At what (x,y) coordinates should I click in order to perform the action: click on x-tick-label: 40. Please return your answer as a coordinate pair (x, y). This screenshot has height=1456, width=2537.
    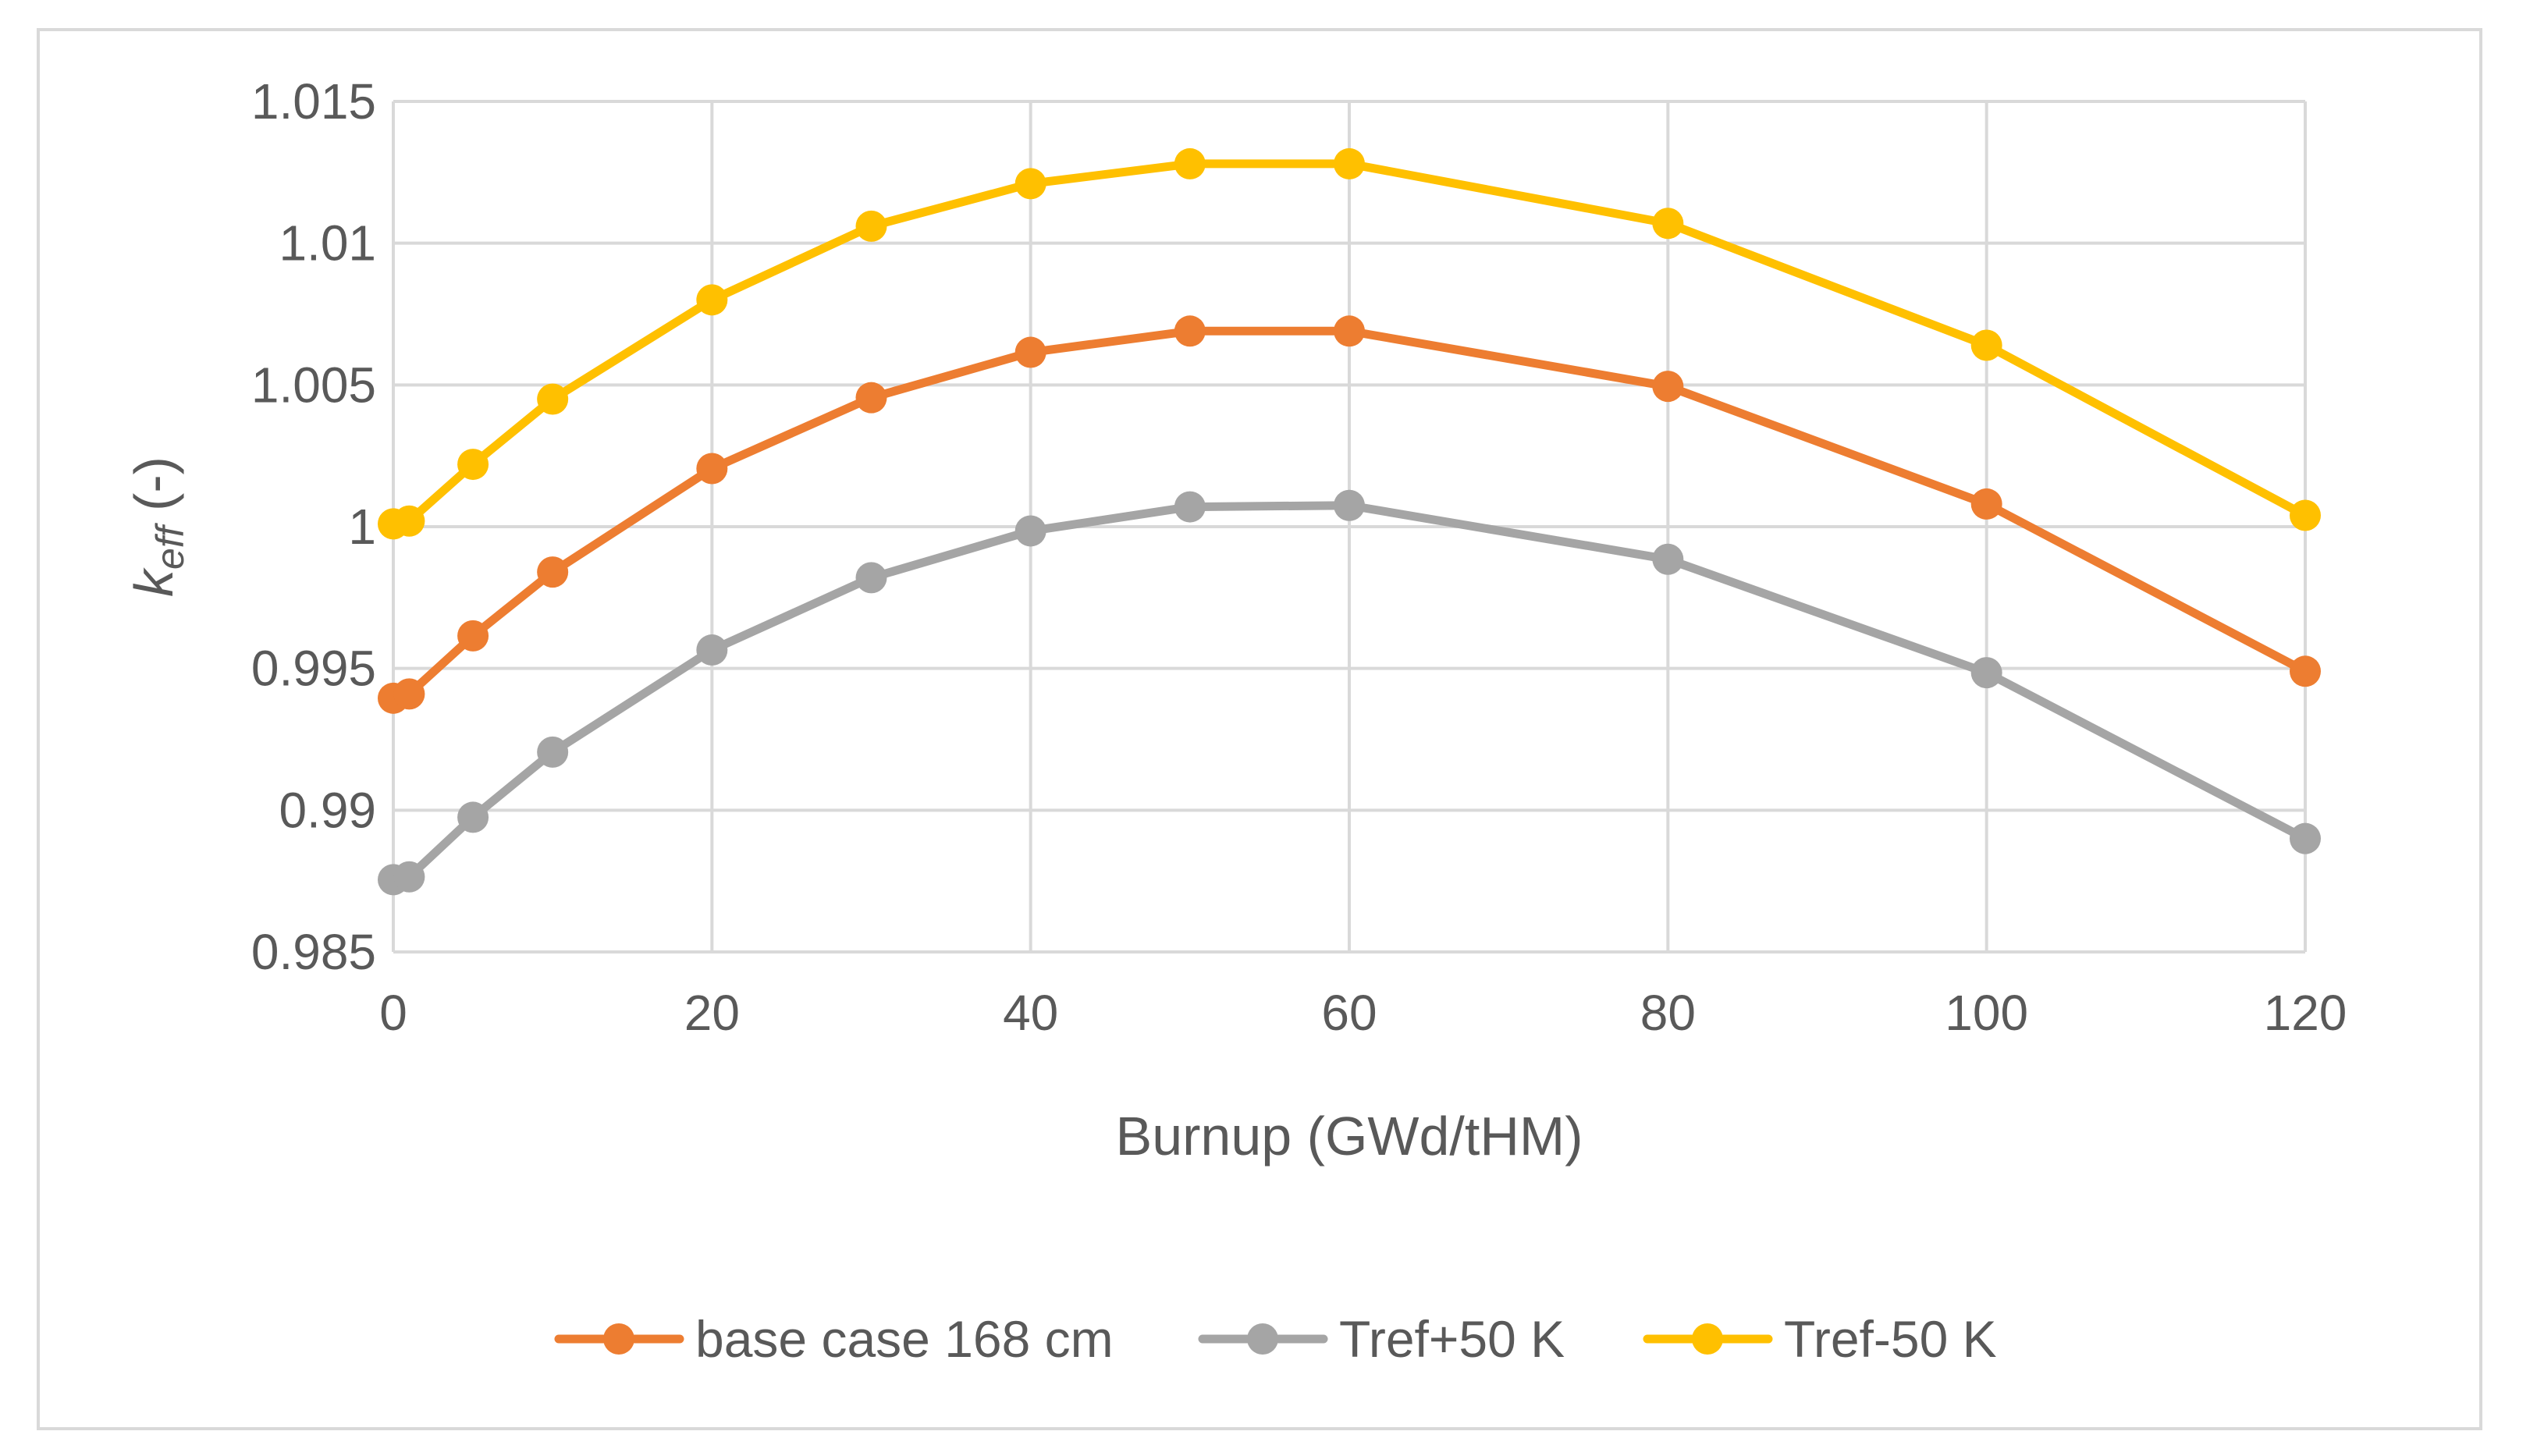
    Looking at the image, I should click on (1030, 1013).